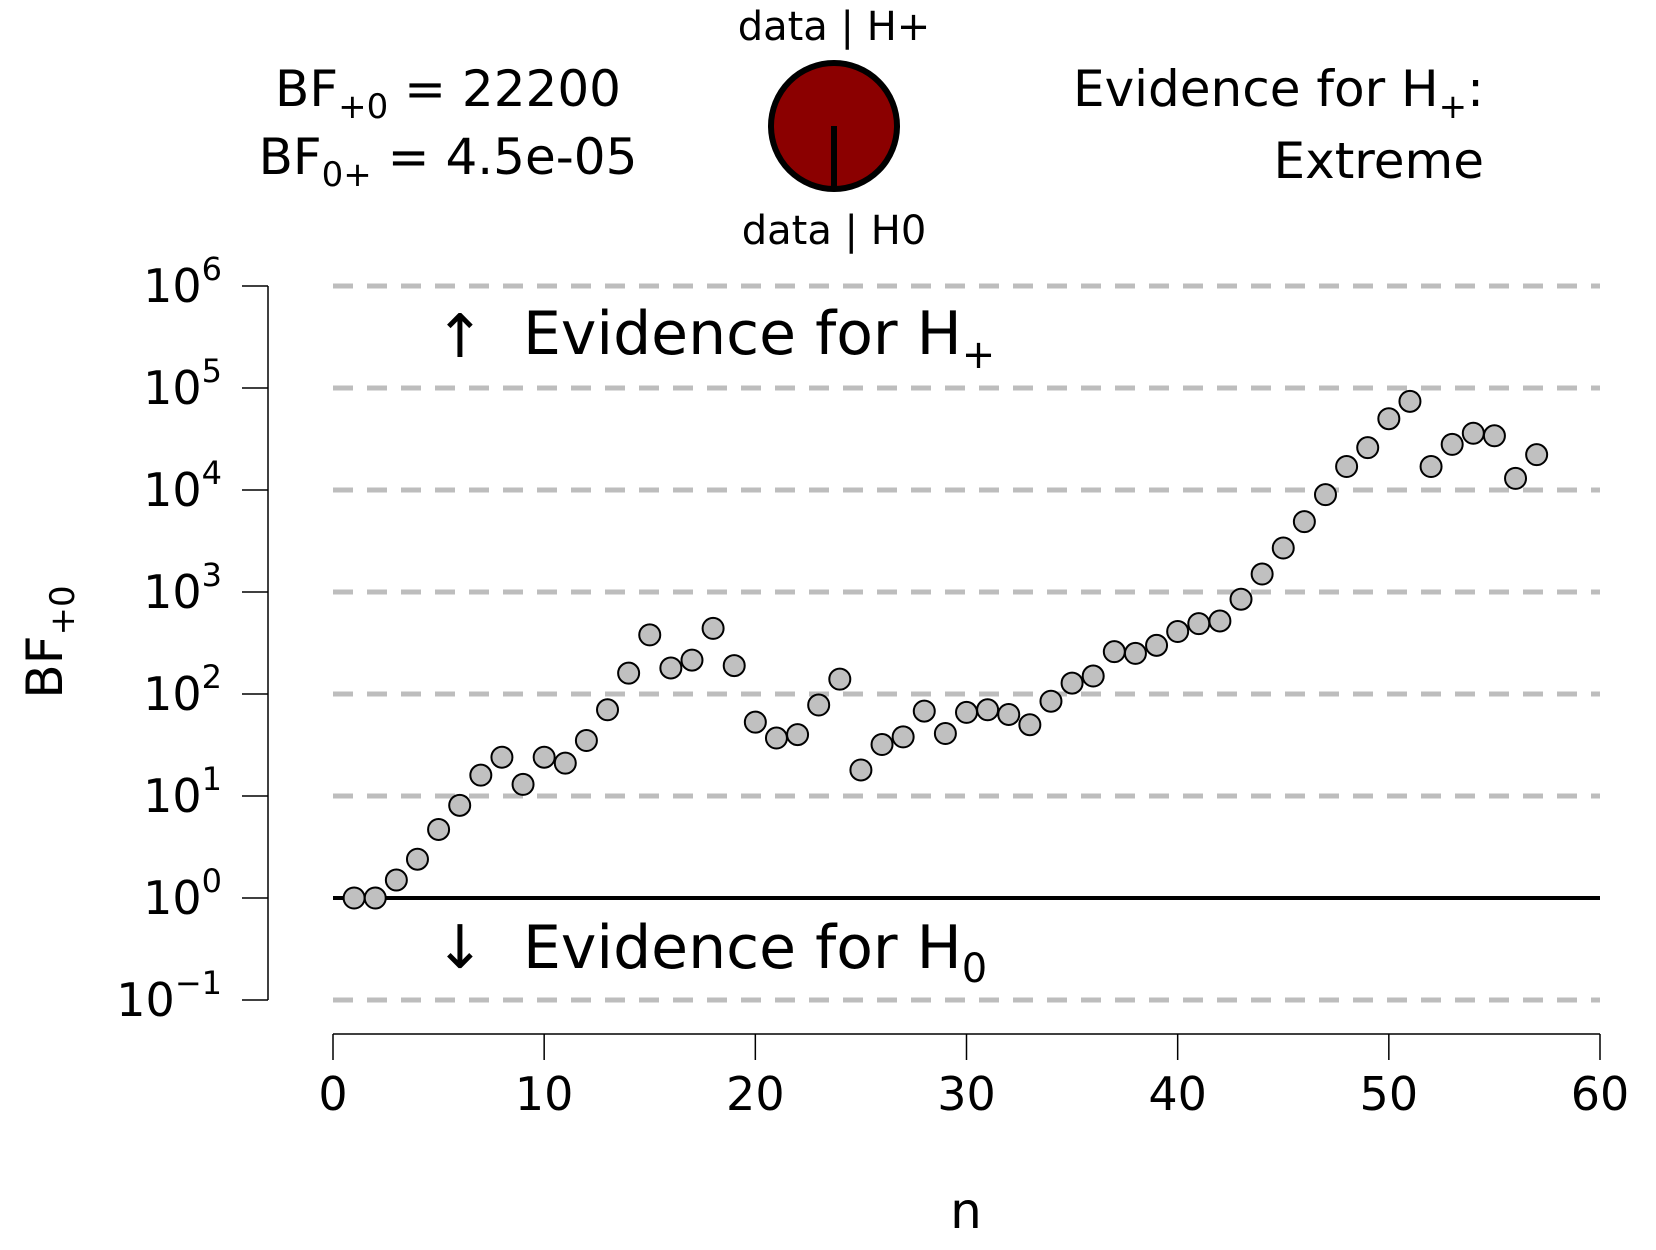 The image size is (1656, 1250). Describe the element at coordinates (448, 93) in the screenshot. I see `bf-plus0-text: BF+0 = 22200` at that location.